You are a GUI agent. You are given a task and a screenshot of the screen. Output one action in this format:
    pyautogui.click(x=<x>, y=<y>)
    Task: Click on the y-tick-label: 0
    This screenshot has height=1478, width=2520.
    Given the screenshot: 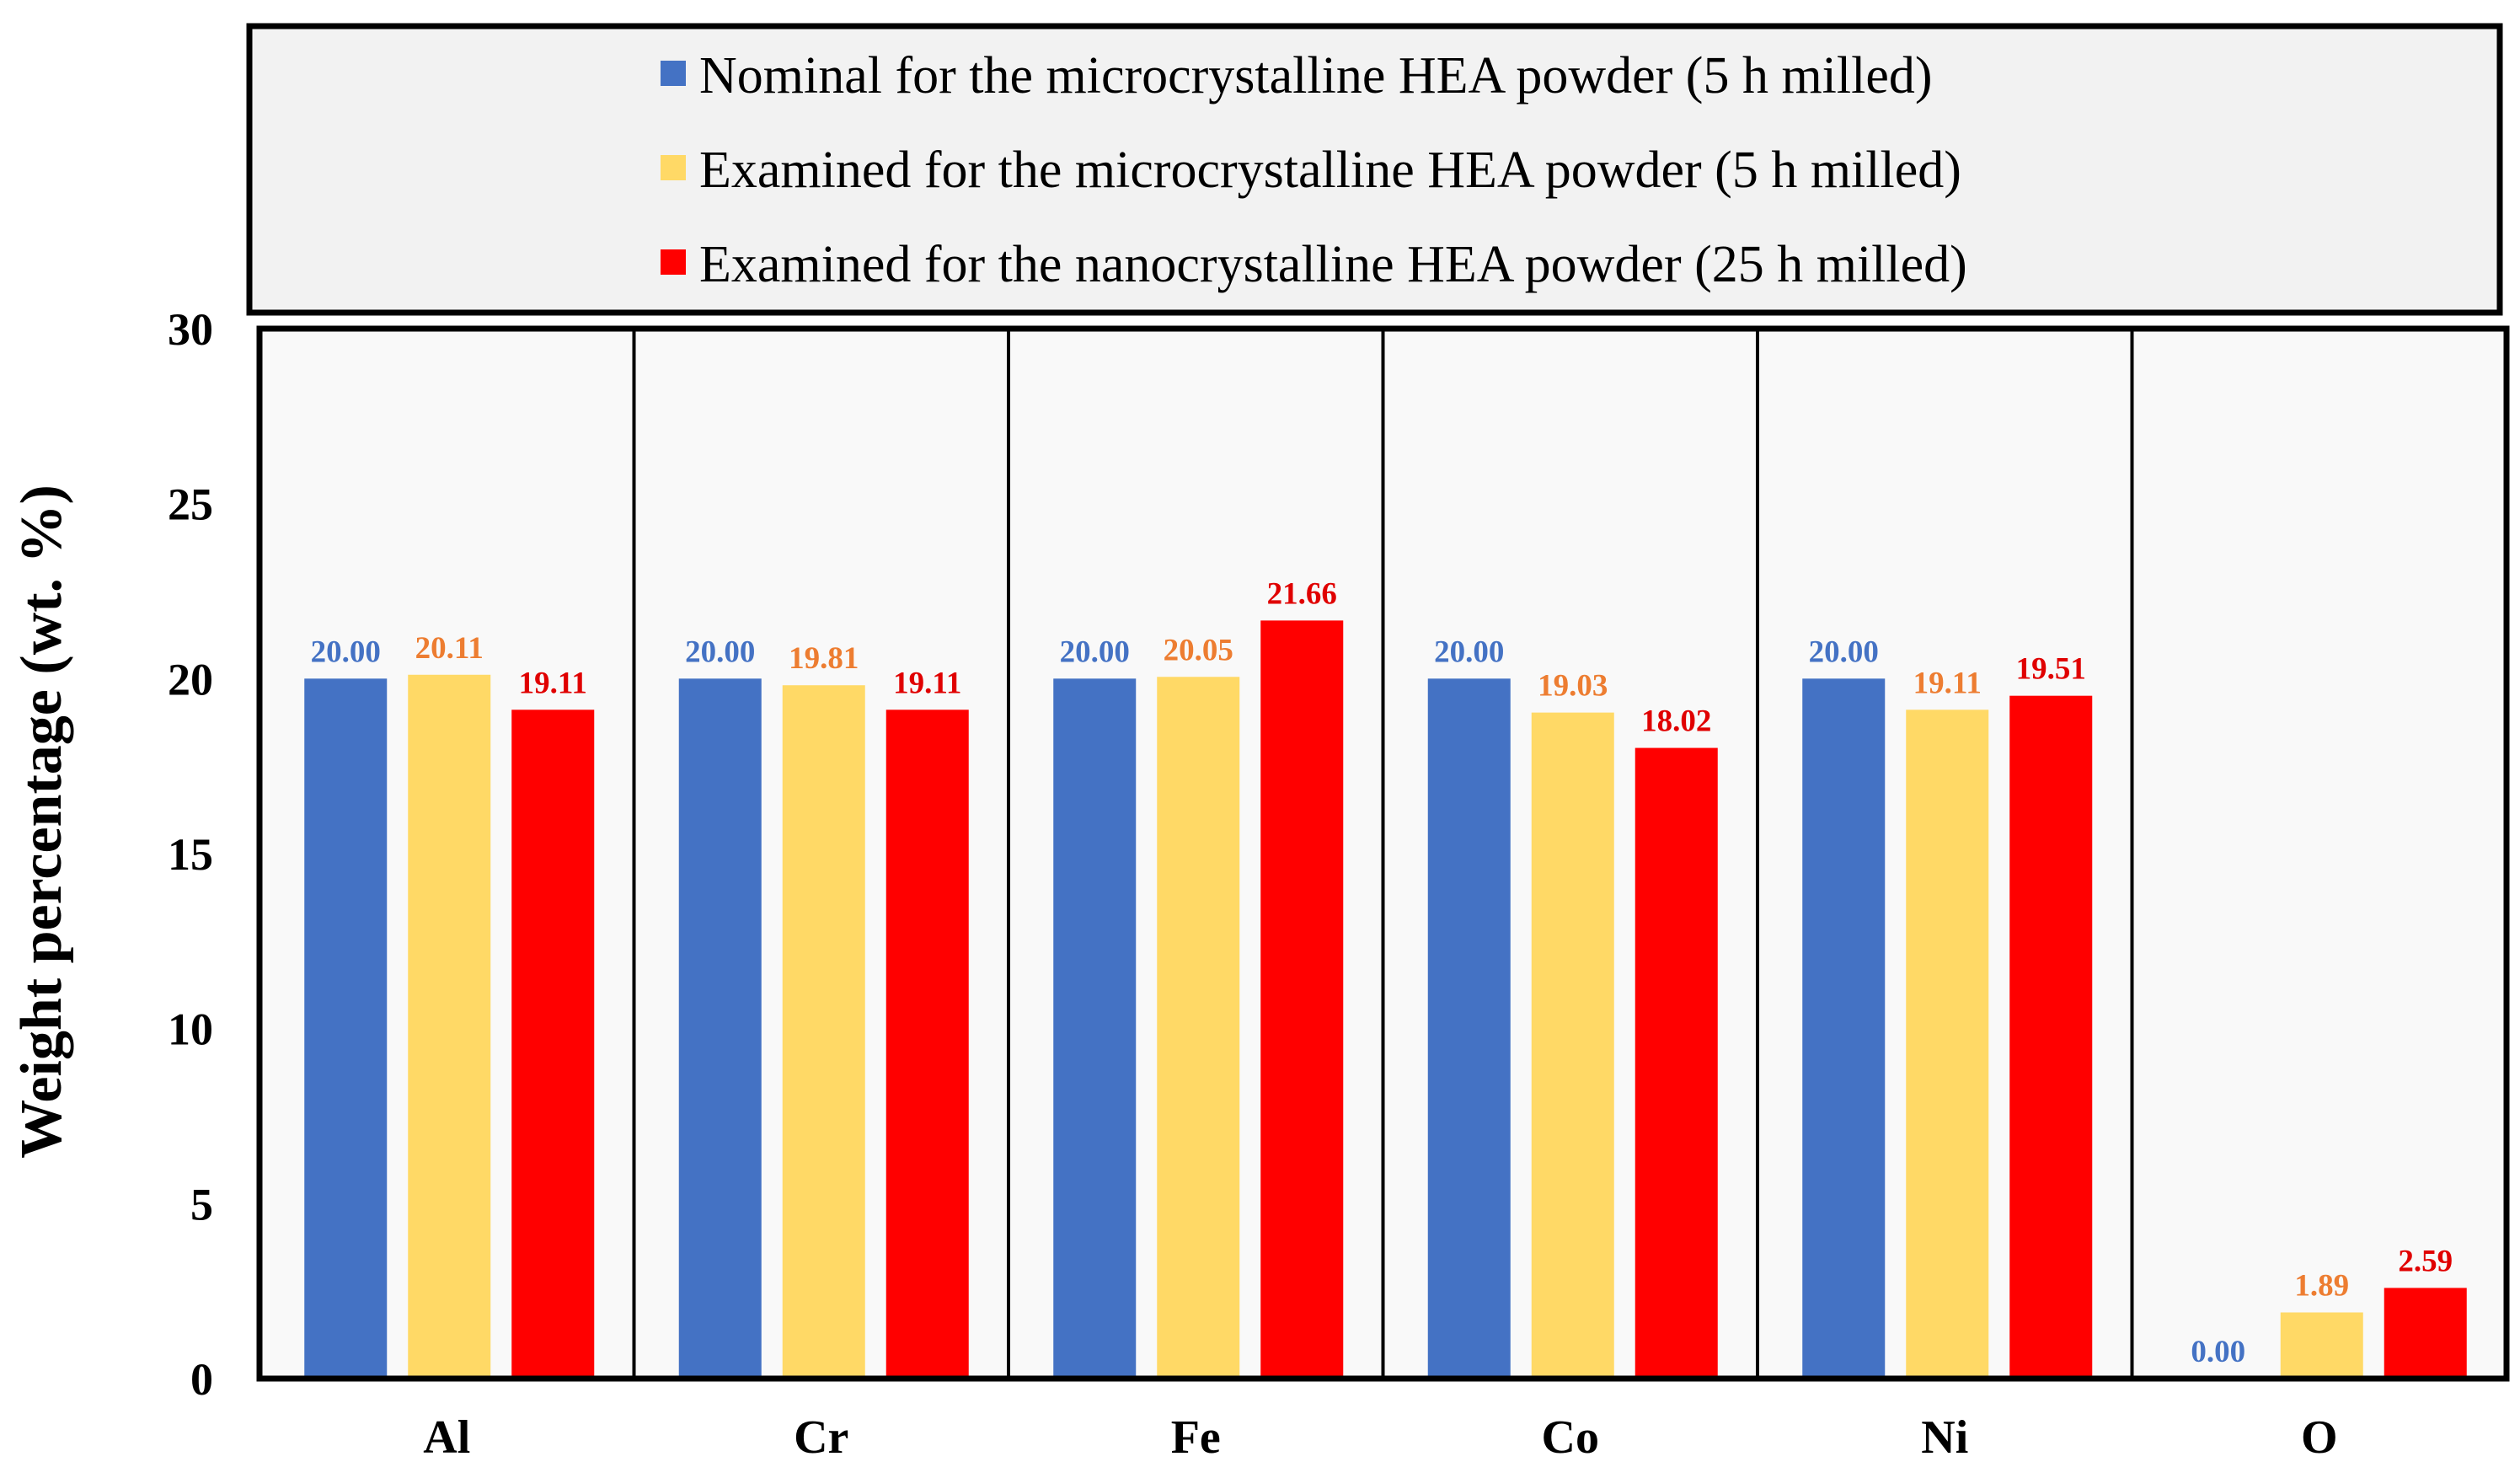 What is the action you would take?
    pyautogui.click(x=201, y=1380)
    